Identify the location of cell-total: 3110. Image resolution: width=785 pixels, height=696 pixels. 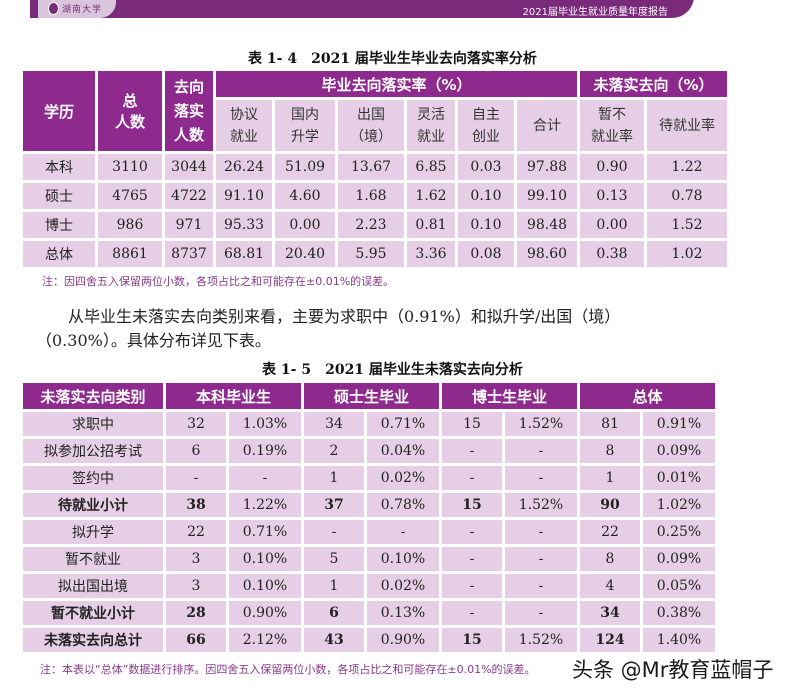
(130, 167).